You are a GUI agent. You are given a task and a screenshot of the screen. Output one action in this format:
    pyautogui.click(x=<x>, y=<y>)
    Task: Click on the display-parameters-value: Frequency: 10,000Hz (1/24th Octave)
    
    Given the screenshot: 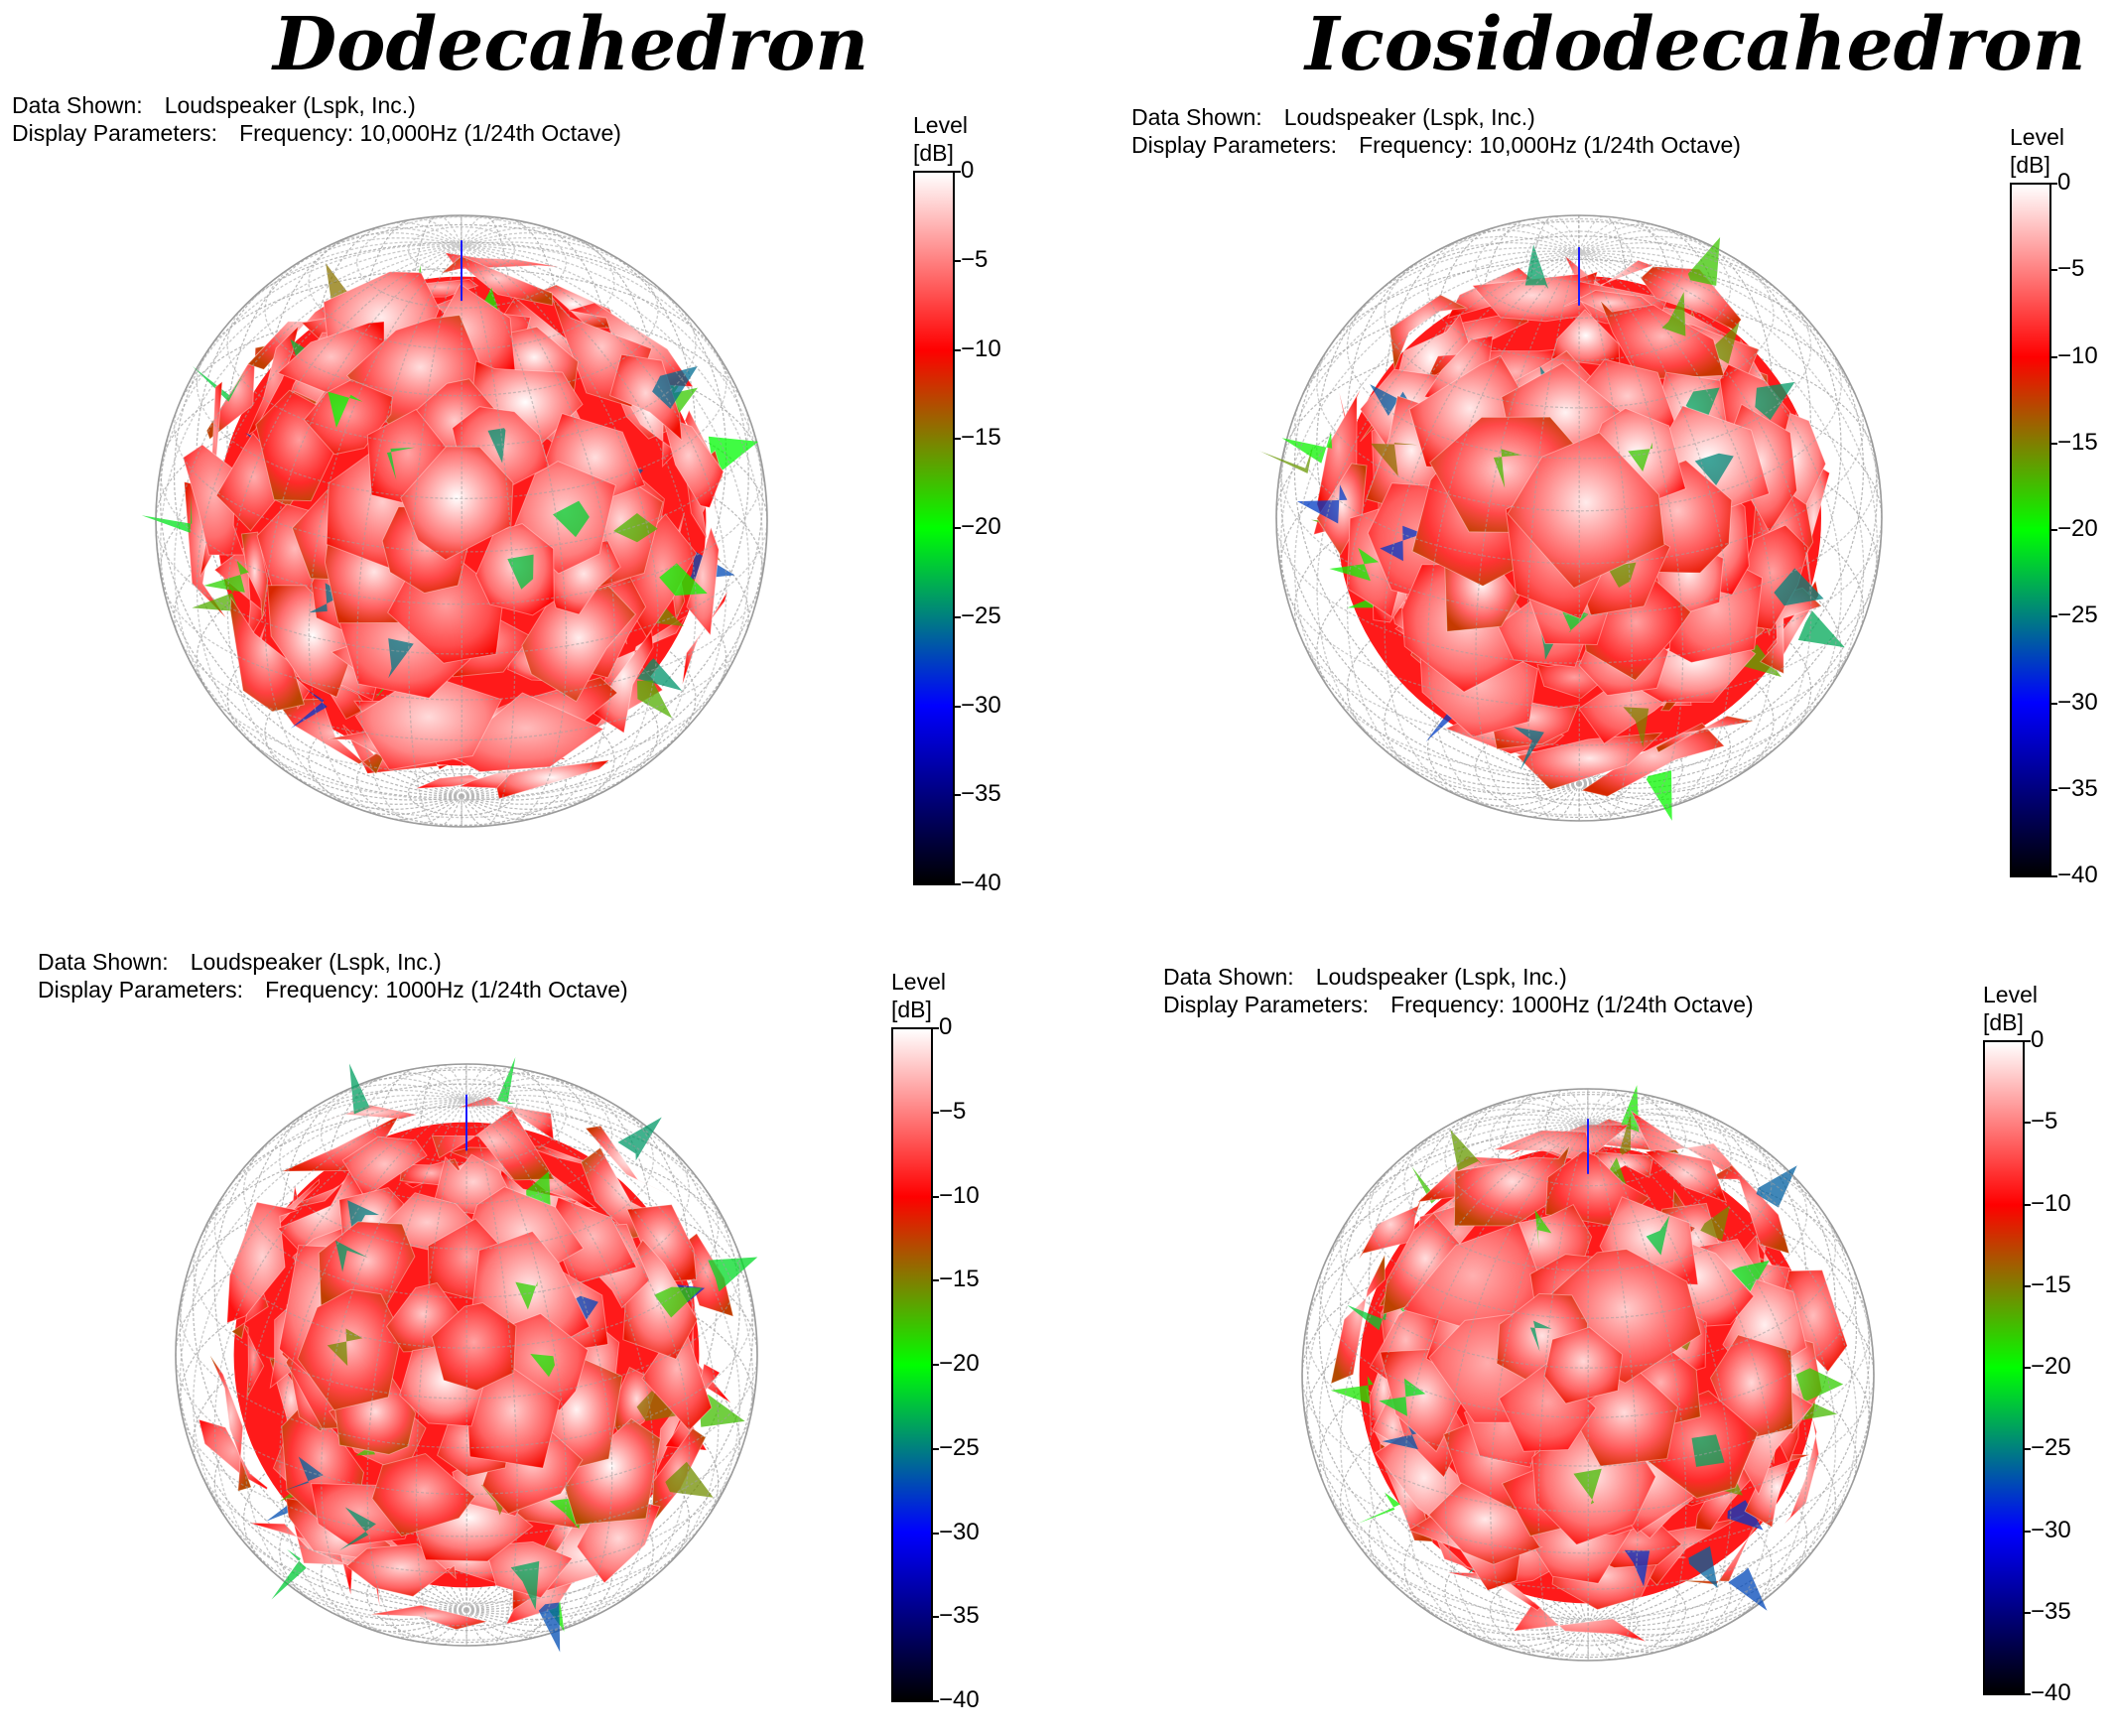 What is the action you would take?
    pyautogui.click(x=1550, y=145)
    